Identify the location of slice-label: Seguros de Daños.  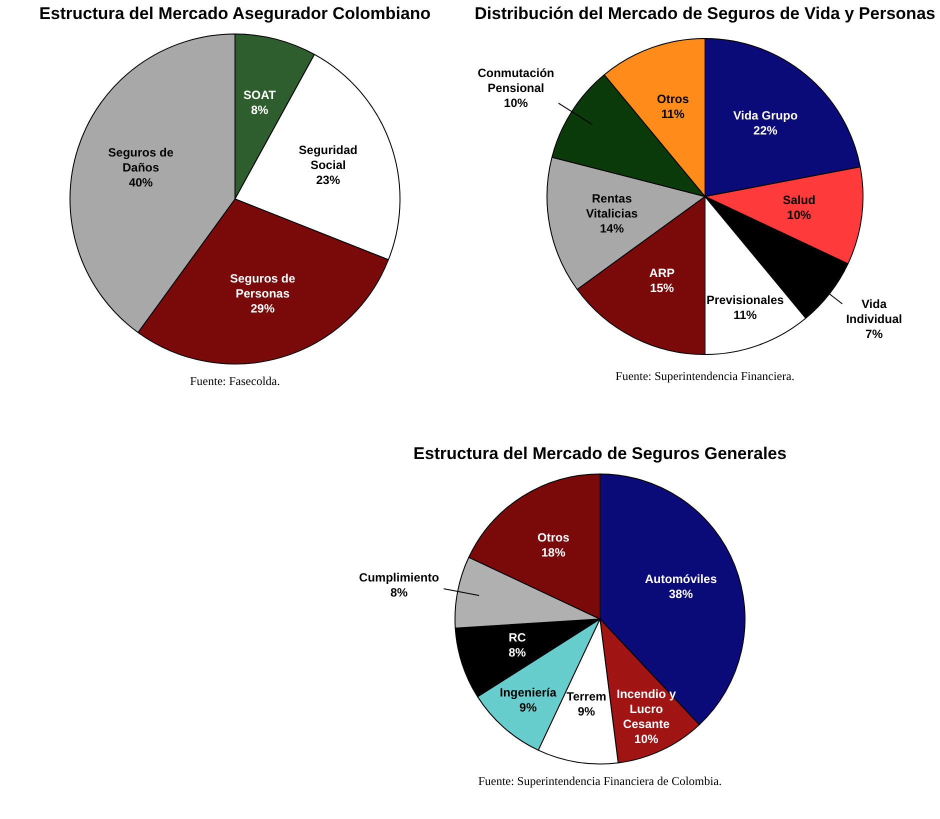
(141, 160).